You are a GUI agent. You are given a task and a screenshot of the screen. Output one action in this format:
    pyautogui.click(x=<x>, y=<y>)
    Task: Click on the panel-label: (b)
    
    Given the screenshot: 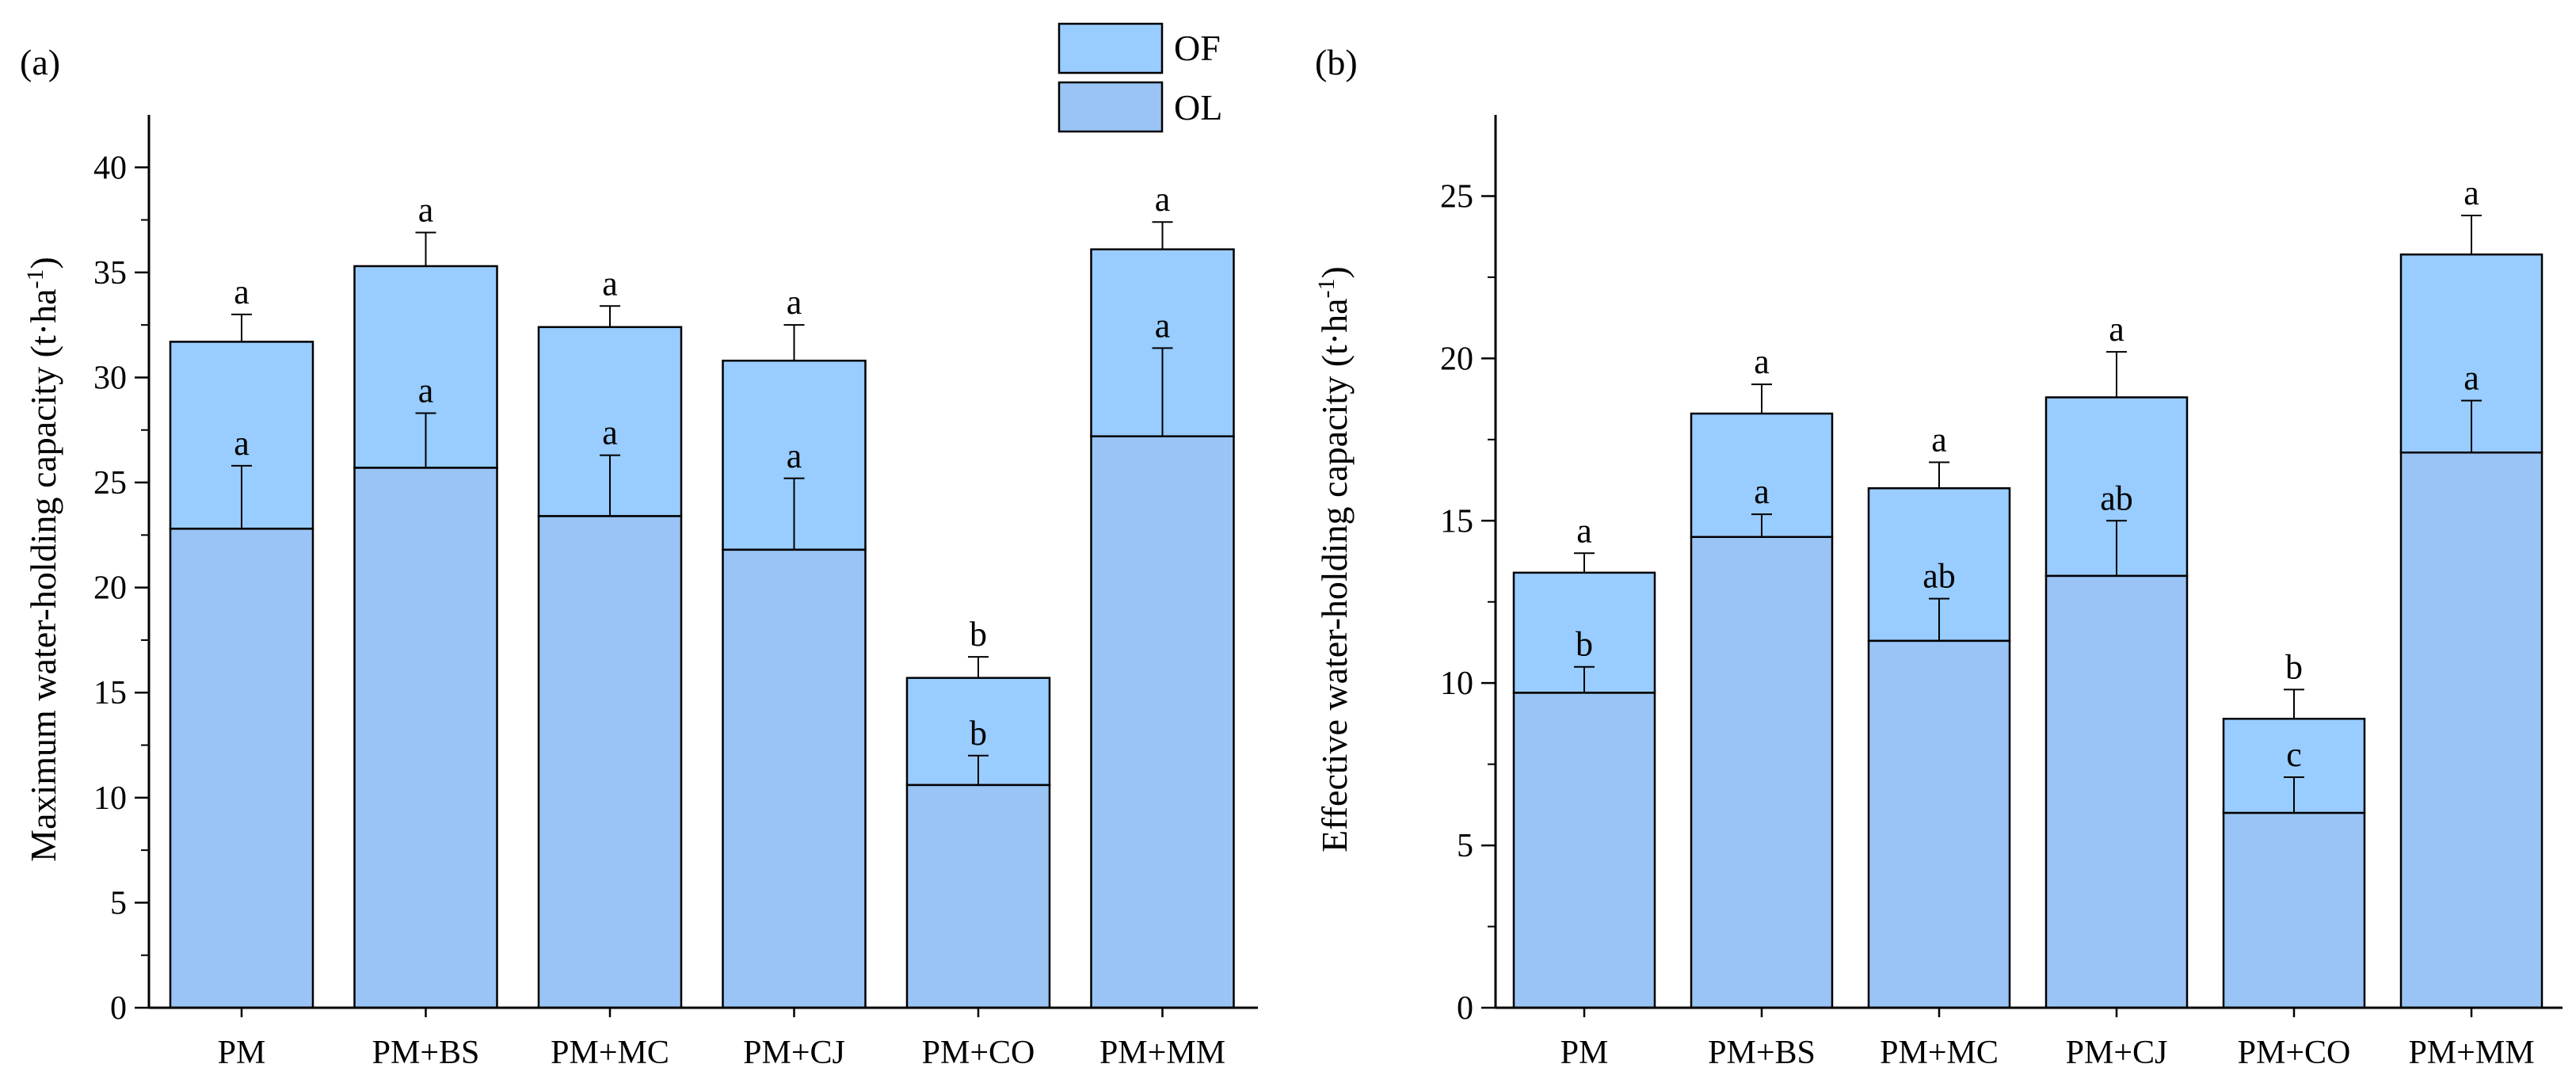 What is the action you would take?
    pyautogui.click(x=1337, y=62)
    